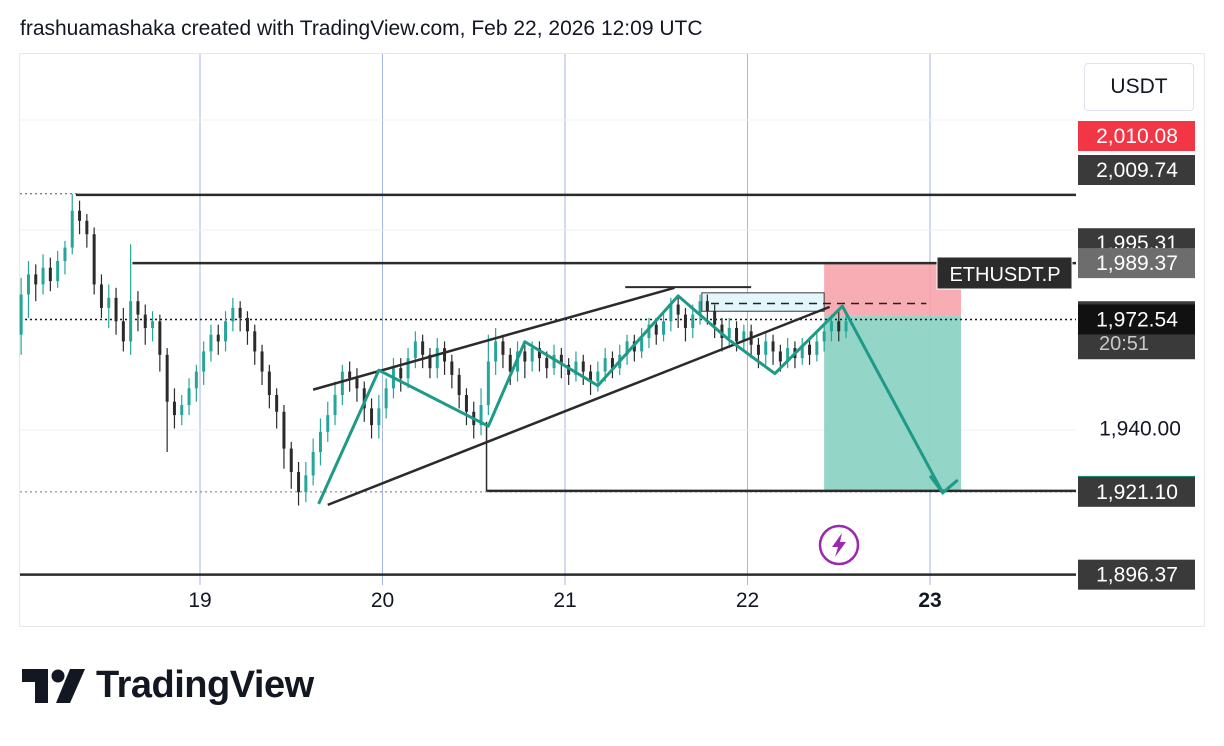  Describe the element at coordinates (893, 377) in the screenshot. I see `position-zones` at that location.